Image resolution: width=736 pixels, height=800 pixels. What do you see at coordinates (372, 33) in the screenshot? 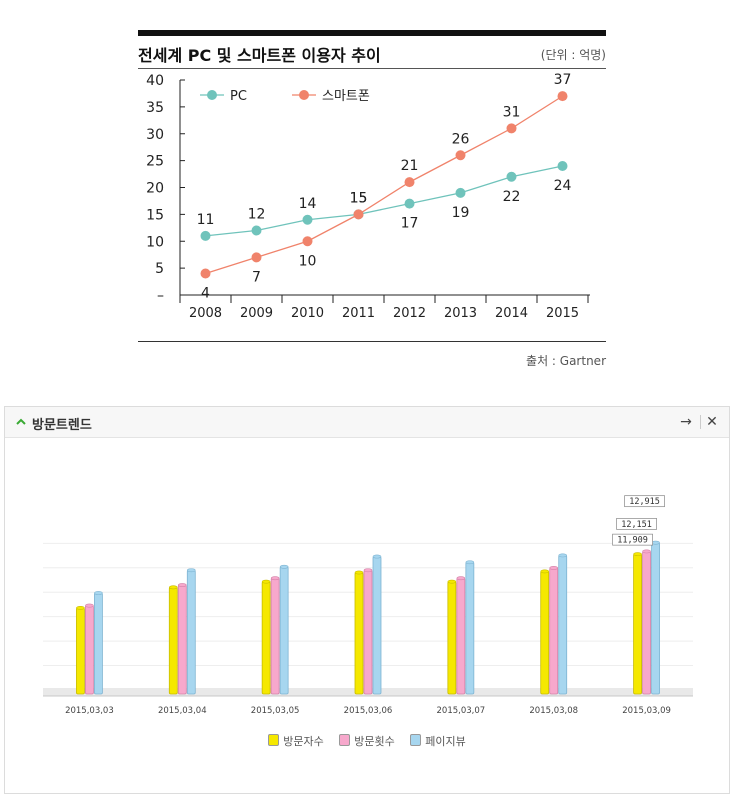
I see `figure-top-bar` at bounding box center [372, 33].